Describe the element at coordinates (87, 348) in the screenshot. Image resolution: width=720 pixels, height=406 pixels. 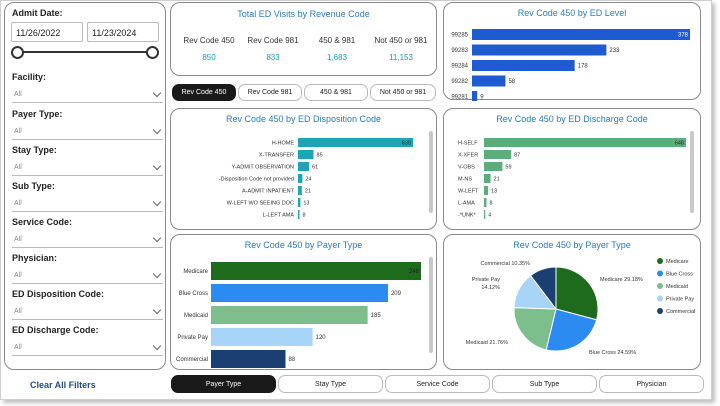
I see `ed-discharge-dropdown: All` at that location.